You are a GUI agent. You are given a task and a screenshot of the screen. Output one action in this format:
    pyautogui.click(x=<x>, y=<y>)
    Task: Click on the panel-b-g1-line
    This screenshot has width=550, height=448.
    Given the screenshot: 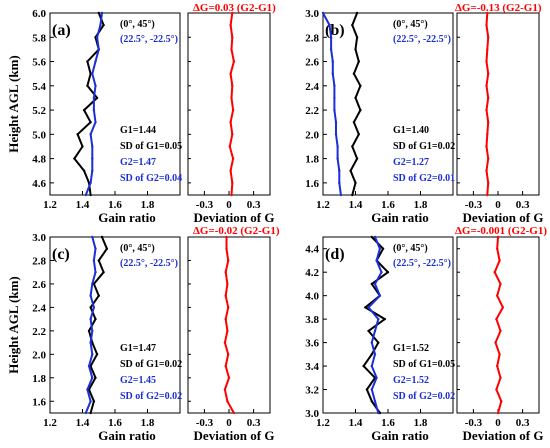 What is the action you would take?
    pyautogui.click(x=355, y=104)
    